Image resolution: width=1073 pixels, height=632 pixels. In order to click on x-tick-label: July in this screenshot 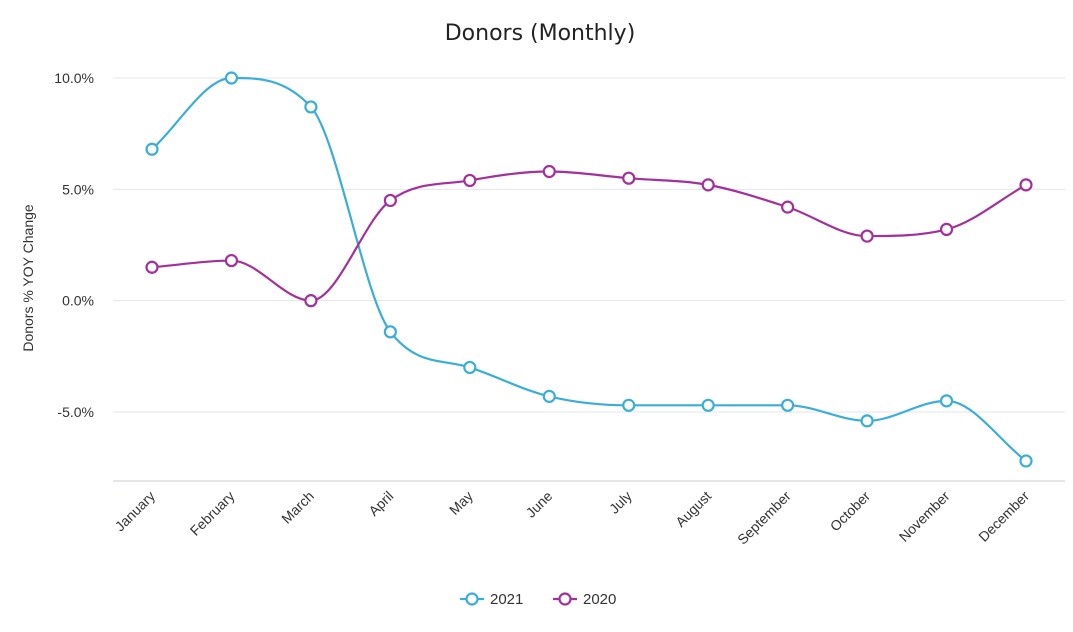, I will do `click(620, 502)`.